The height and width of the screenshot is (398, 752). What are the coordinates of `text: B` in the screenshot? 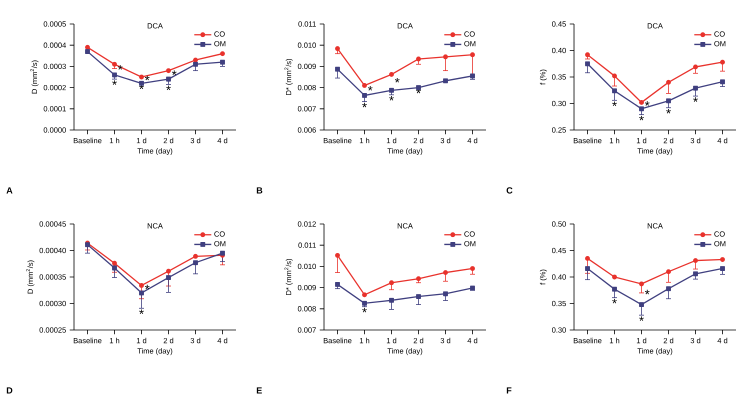 It's located at (259, 190).